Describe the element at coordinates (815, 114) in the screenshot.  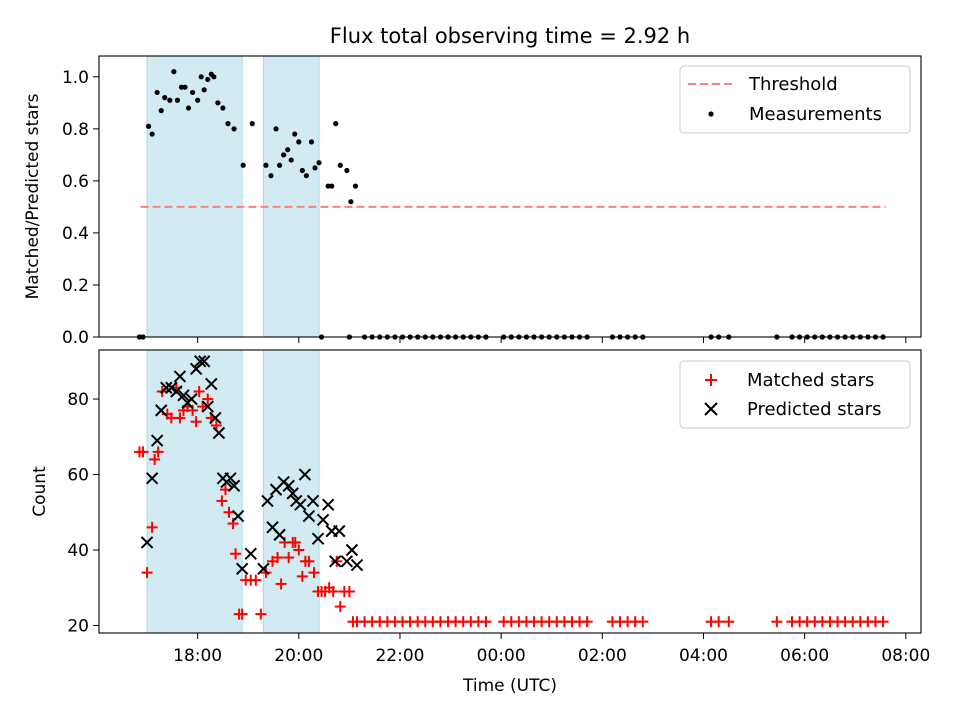
I see `legend-measurements-label: Measurements` at that location.